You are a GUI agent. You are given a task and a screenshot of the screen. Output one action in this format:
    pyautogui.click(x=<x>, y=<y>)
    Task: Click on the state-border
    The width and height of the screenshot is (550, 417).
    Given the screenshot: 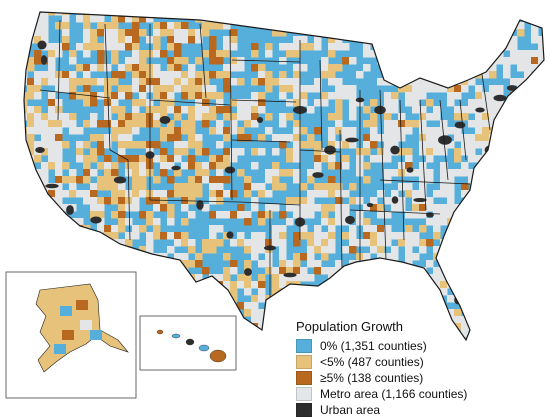 What is the action you would take?
    pyautogui.click(x=107, y=87)
    